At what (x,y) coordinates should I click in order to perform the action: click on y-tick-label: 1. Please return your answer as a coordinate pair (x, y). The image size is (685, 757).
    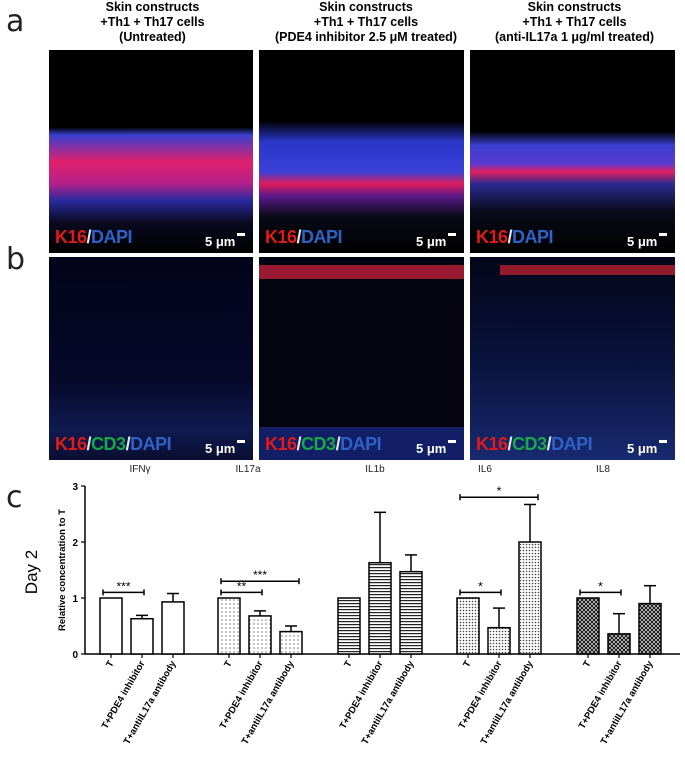
    Looking at the image, I should click on (75, 599).